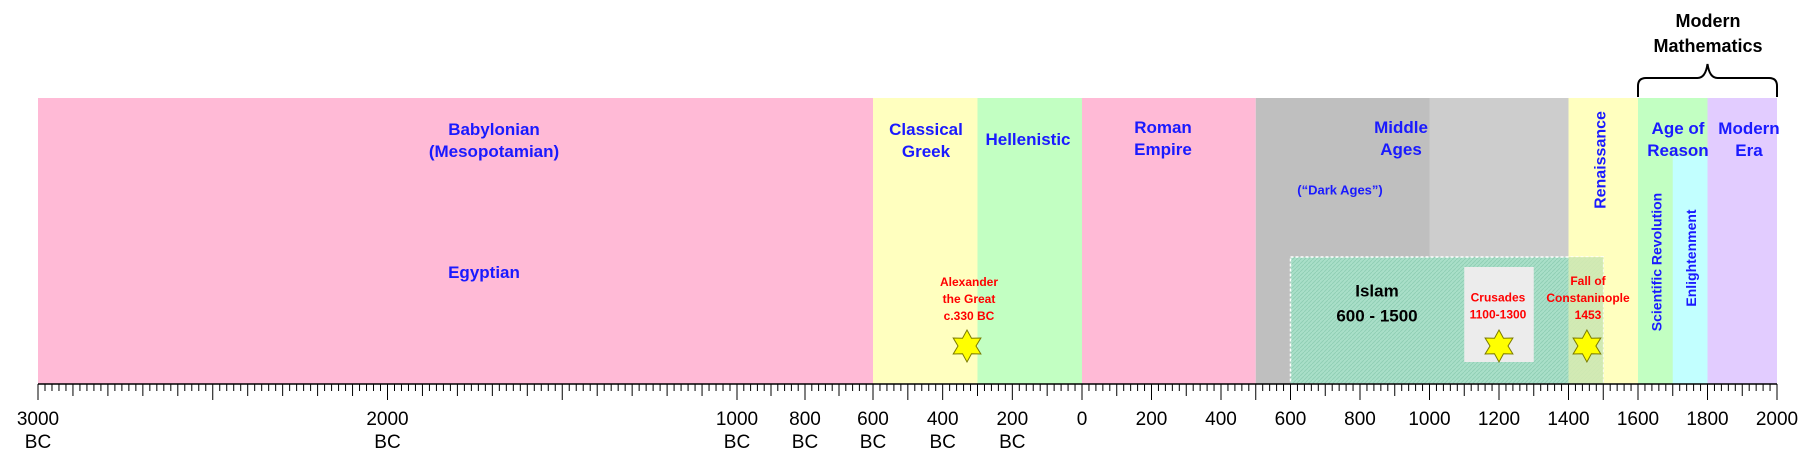 Image resolution: width=1816 pixels, height=473 pixels. What do you see at coordinates (943, 431) in the screenshot?
I see `axis-tick-label: 400 BC` at bounding box center [943, 431].